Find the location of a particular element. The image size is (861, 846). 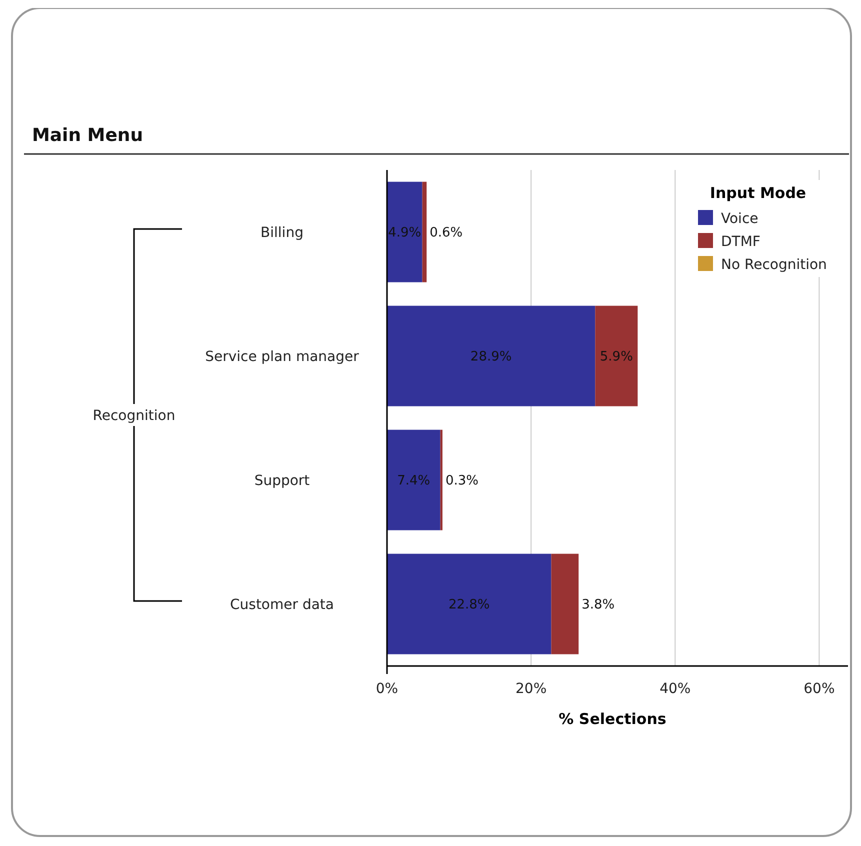

data-label: 0.6% is located at coordinates (446, 233).